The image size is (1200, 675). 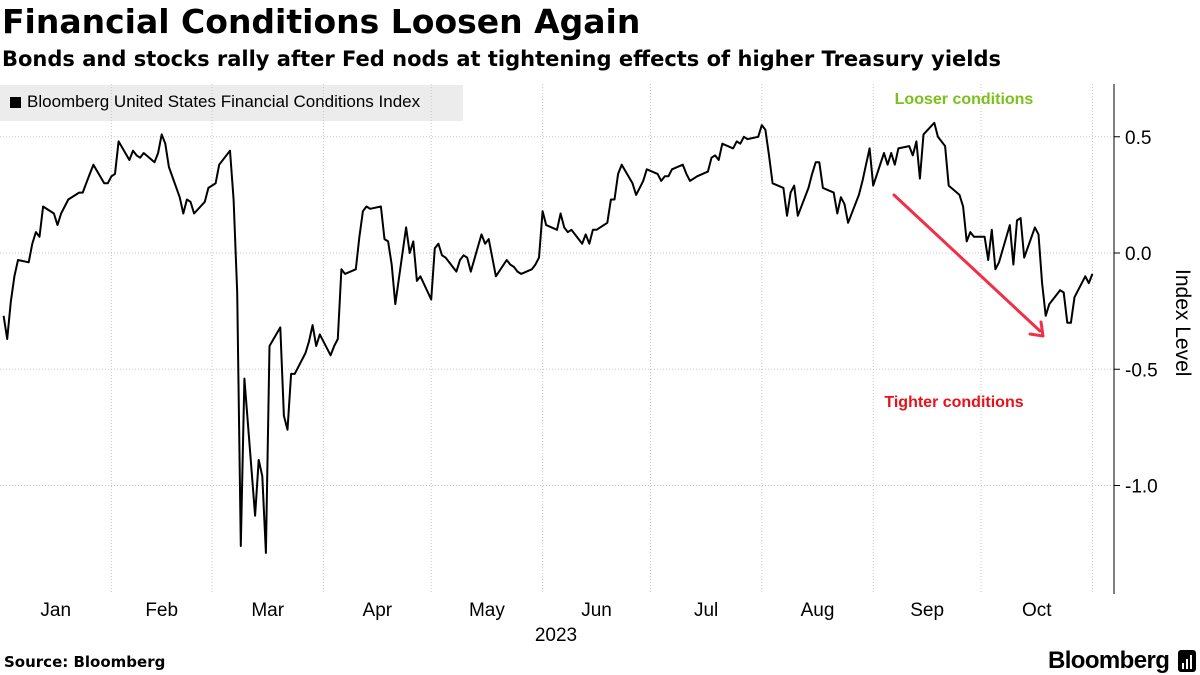 What do you see at coordinates (556, 635) in the screenshot?
I see `x-axis-year-label: 2023` at bounding box center [556, 635].